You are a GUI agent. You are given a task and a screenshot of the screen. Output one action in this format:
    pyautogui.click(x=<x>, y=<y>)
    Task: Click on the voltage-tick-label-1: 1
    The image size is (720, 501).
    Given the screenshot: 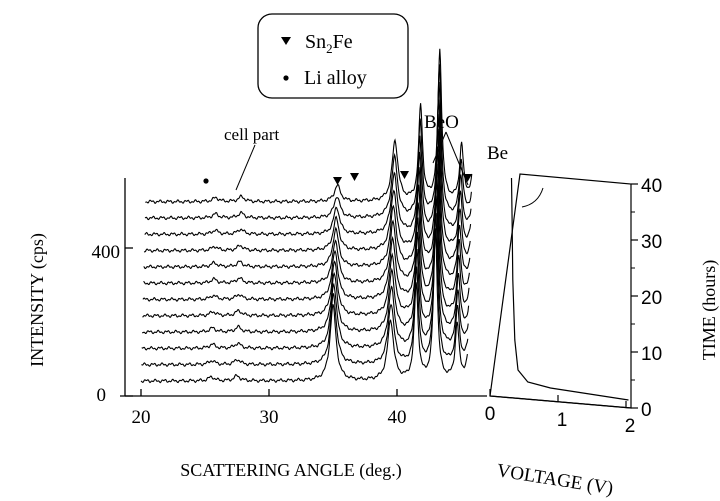 What is the action you would take?
    pyautogui.click(x=562, y=420)
    